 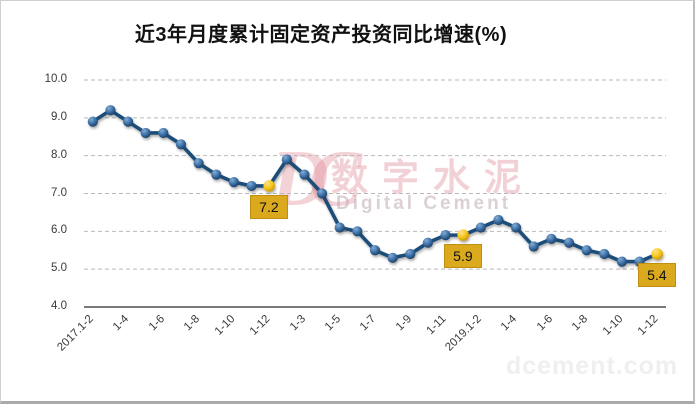 I want to click on y-tick-label: 7.0, so click(x=59, y=192).